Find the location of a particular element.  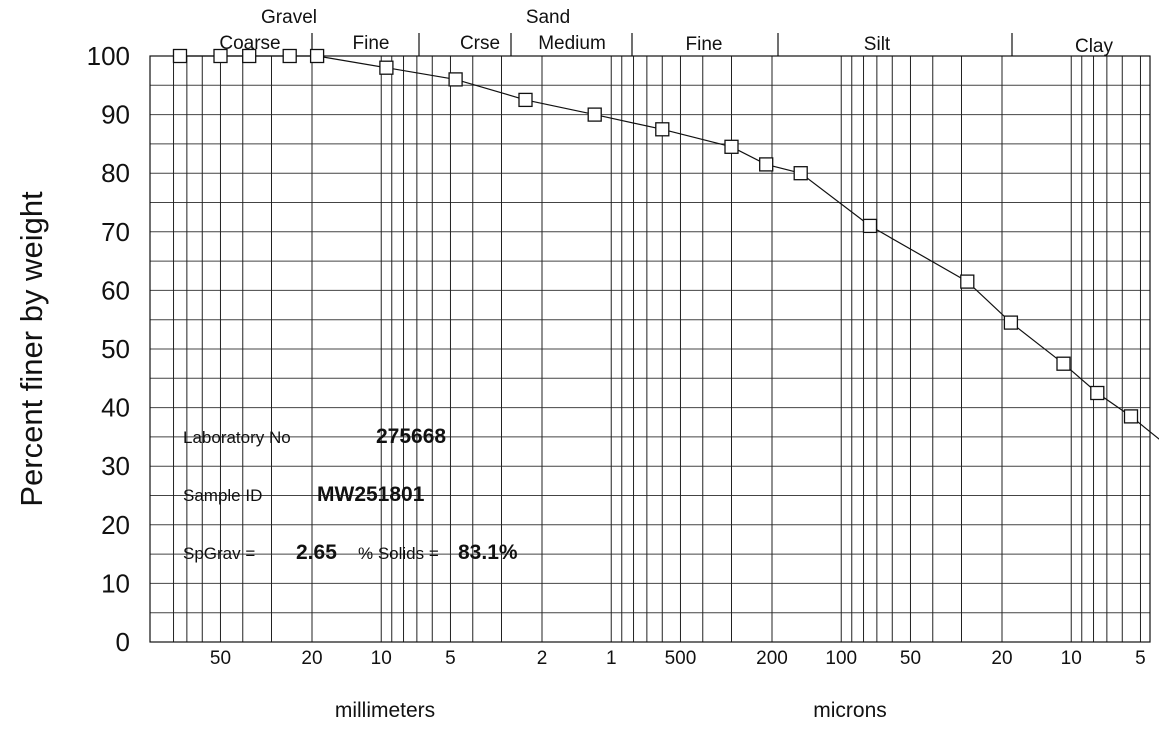

x-tick-label: 2 is located at coordinates (542, 658).